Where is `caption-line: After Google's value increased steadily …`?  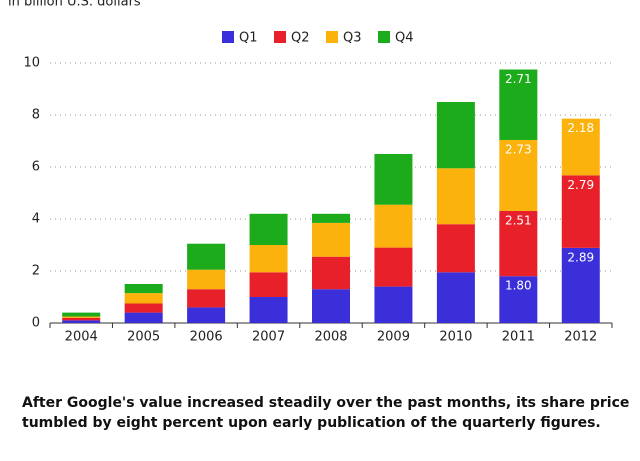
caption-line: After Google's value increased steadily … is located at coordinates (325, 403).